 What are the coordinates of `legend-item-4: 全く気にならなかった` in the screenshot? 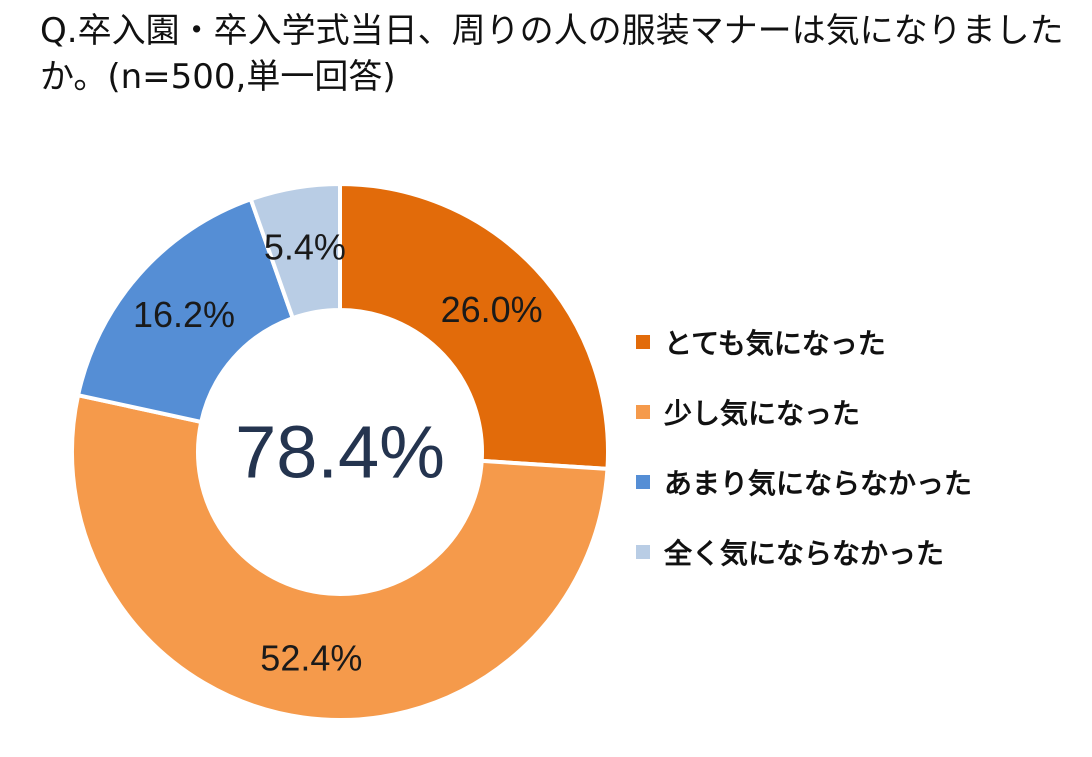 It's located at (804, 552).